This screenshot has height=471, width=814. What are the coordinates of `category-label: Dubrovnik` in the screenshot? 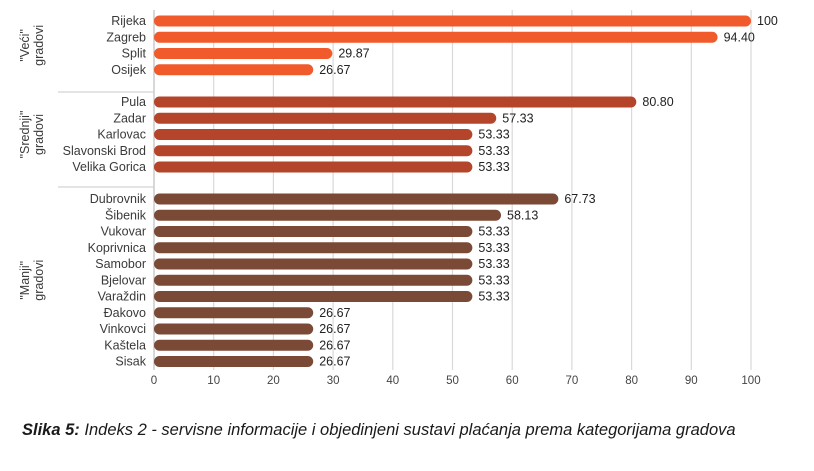 It's located at (118, 199).